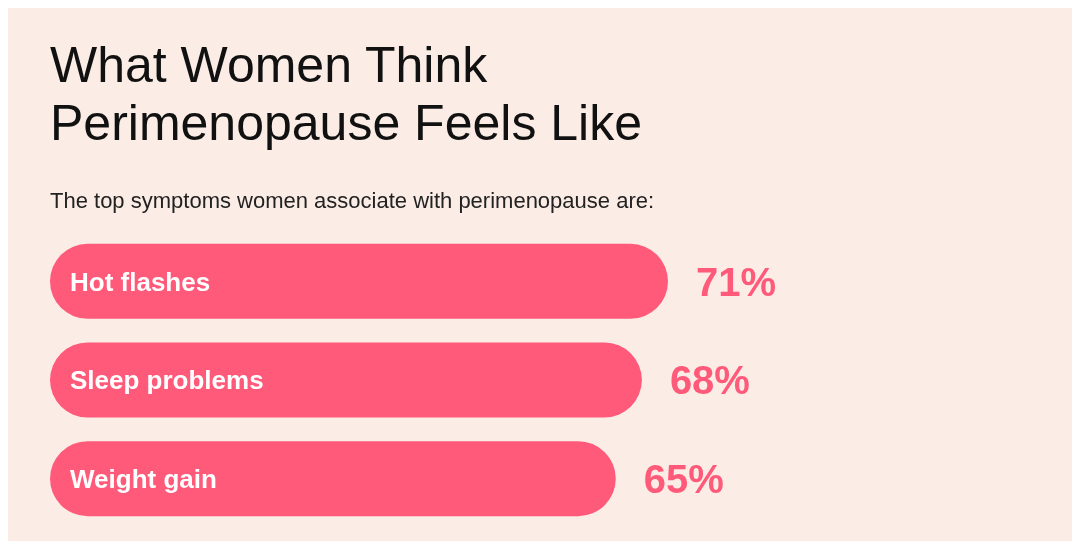  What do you see at coordinates (143, 478) in the screenshot?
I see `y-tick-label: Weight gain` at bounding box center [143, 478].